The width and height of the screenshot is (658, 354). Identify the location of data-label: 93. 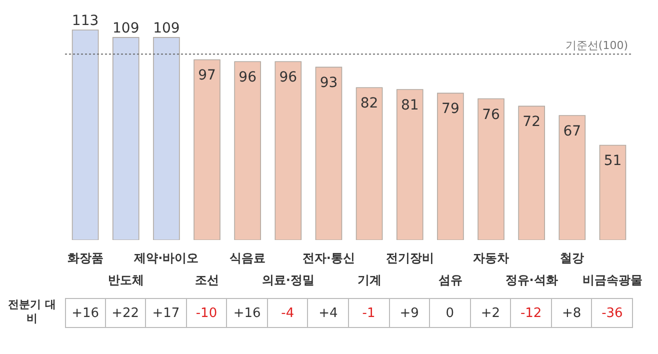
(329, 83).